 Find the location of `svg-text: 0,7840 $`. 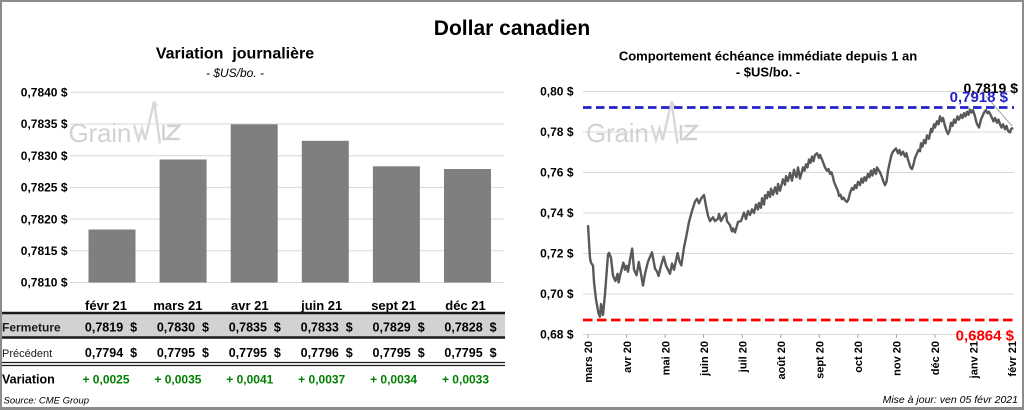

svg-text: 0,7840 $ is located at coordinates (44, 93).